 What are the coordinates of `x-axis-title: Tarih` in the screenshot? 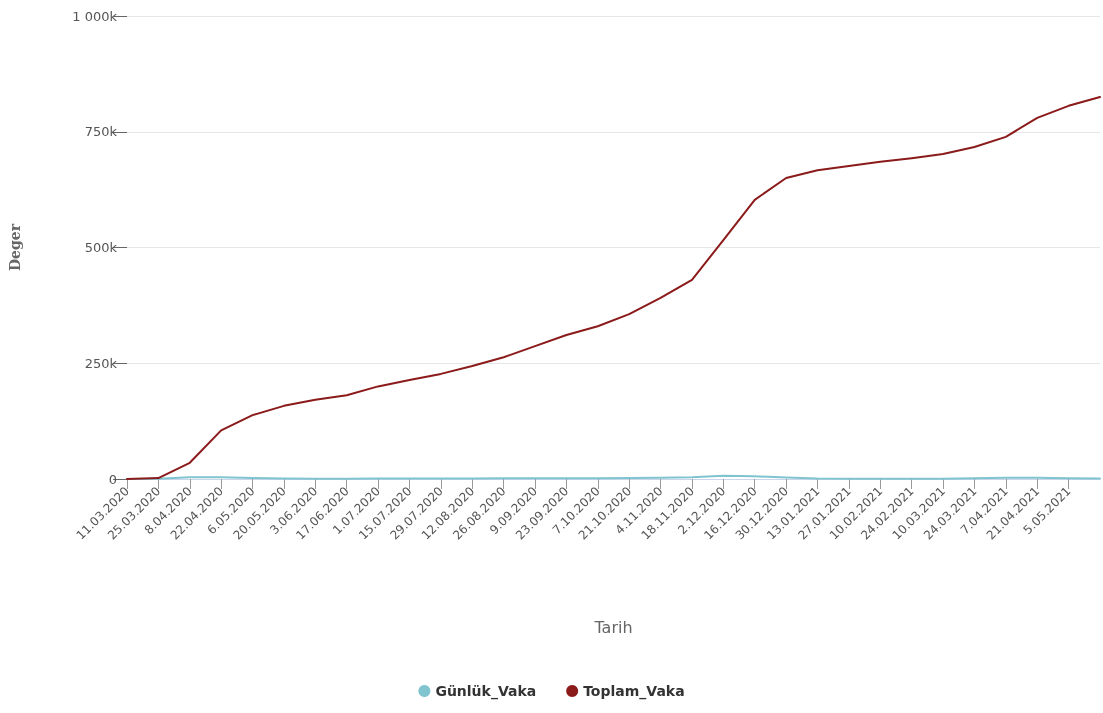 It's located at (613, 627).